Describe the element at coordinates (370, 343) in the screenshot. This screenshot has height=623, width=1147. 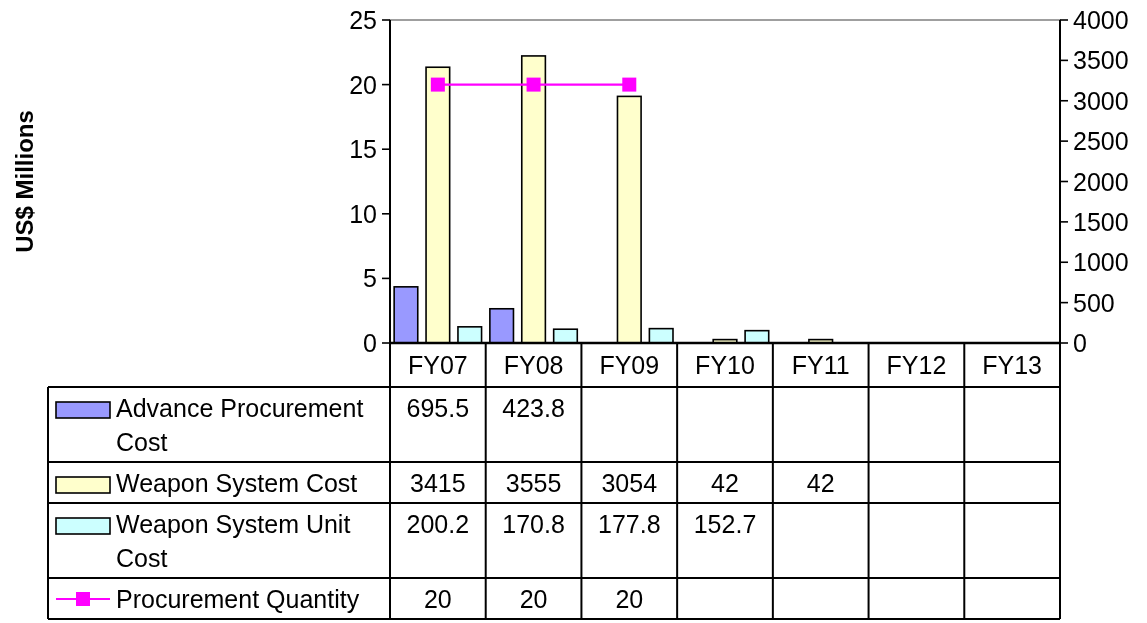
I see `y-tick-label: 0` at that location.